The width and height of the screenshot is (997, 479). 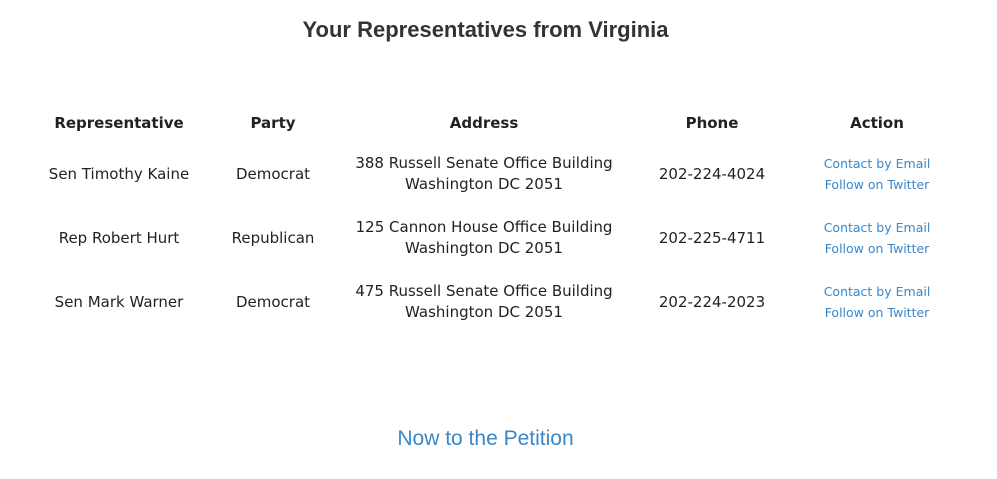 What do you see at coordinates (119, 123) in the screenshot?
I see `column-header-representative: Representative` at bounding box center [119, 123].